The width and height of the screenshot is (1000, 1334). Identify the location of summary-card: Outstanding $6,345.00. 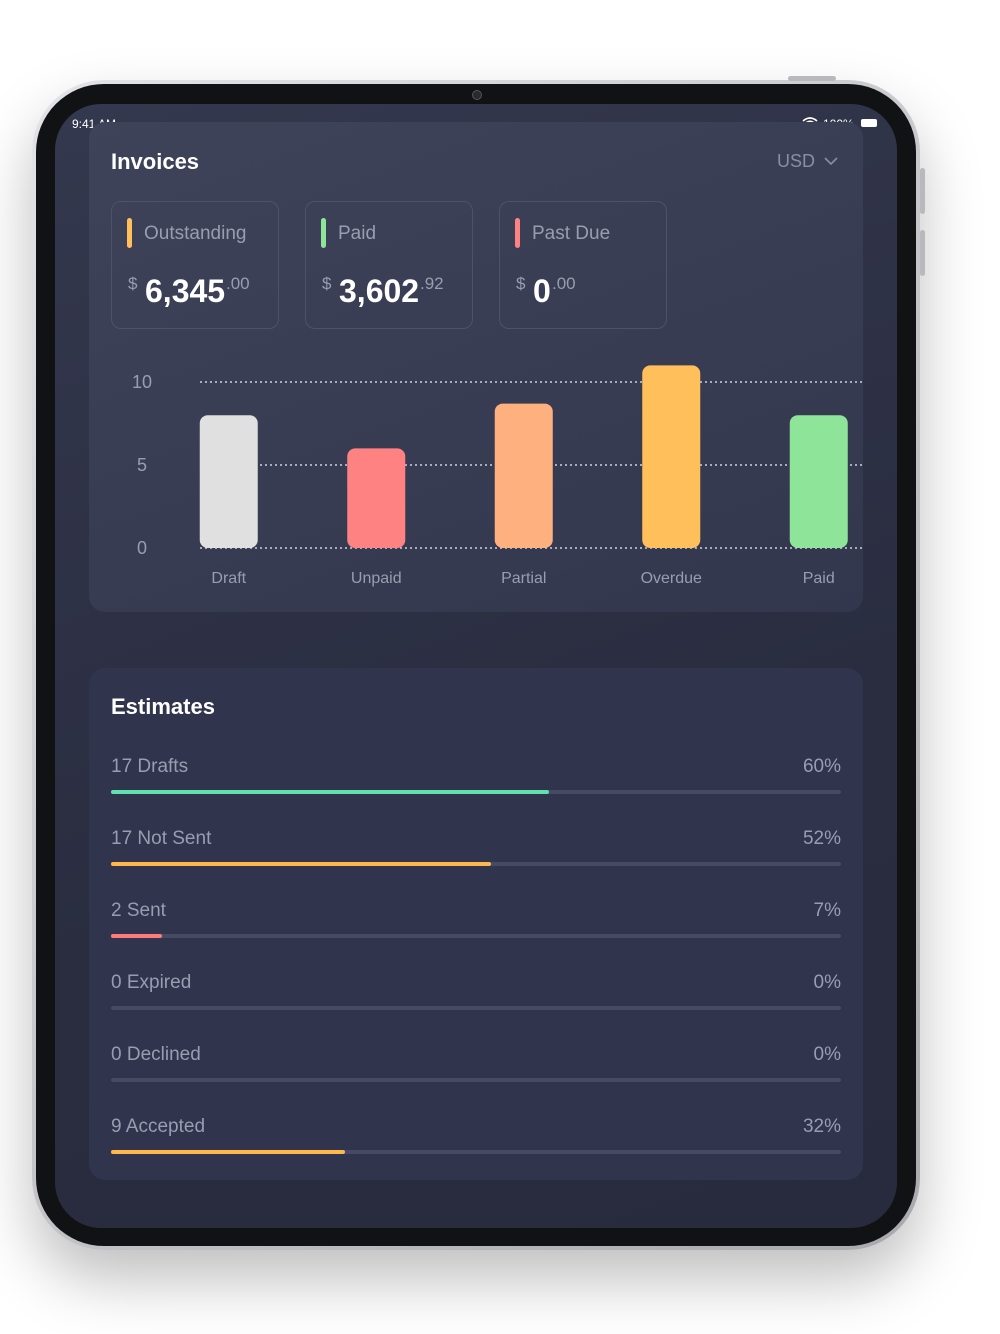
(195, 265).